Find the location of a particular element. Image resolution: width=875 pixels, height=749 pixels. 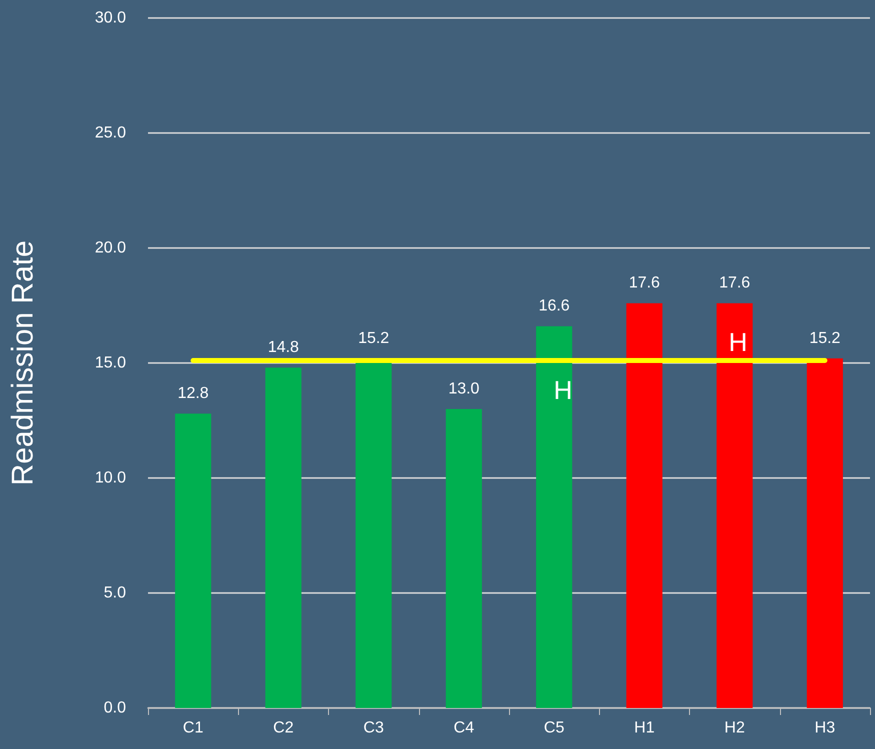

x-tick-label: C3 is located at coordinates (373, 728).